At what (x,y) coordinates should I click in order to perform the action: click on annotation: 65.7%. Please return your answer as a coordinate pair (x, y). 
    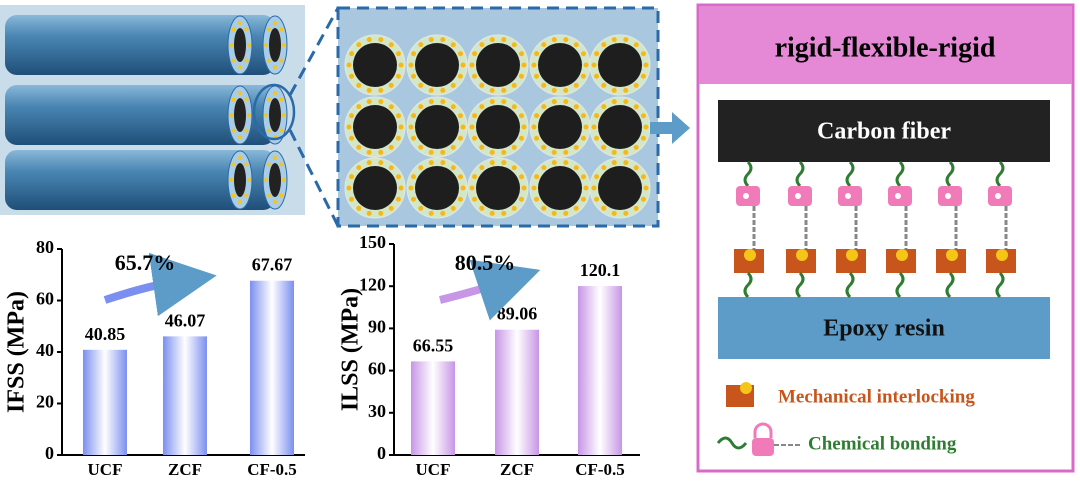
    Looking at the image, I should click on (145, 262).